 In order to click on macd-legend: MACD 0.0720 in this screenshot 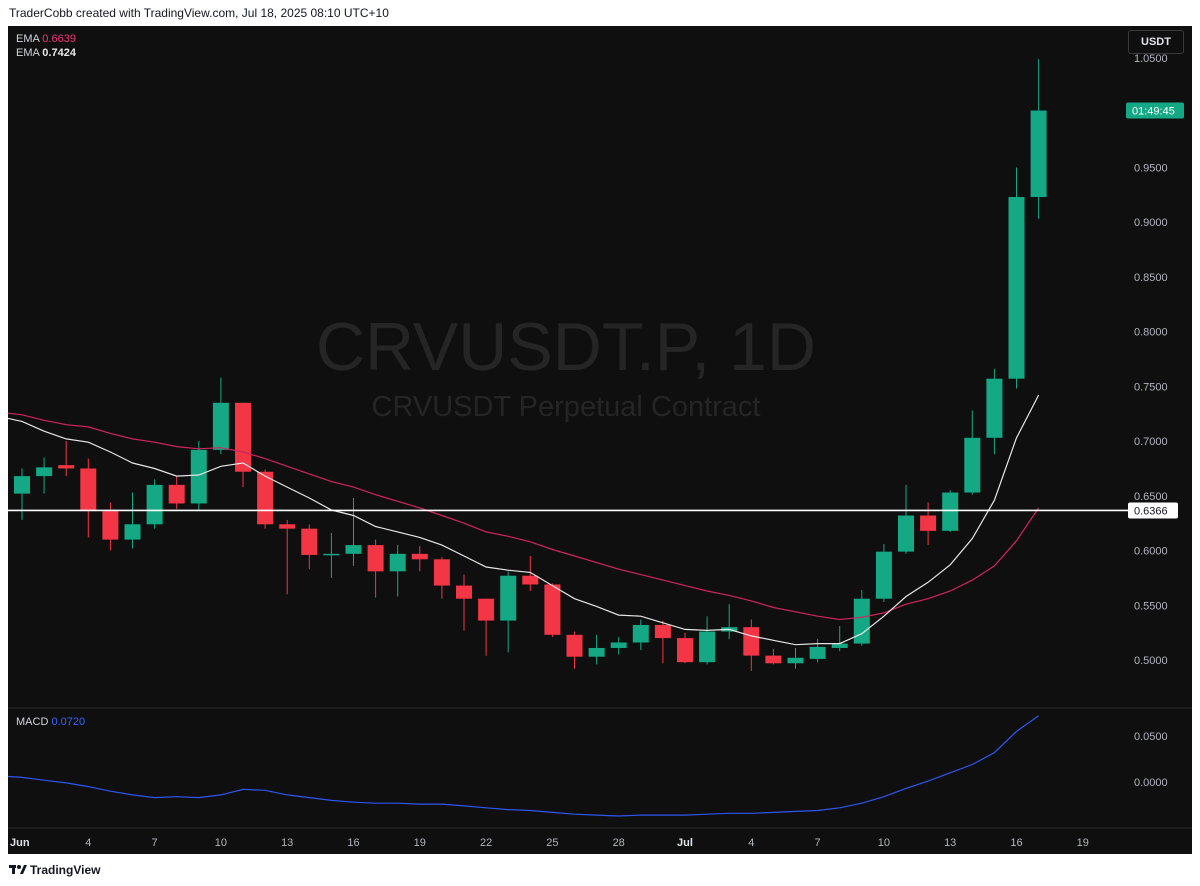, I will do `click(50, 722)`.